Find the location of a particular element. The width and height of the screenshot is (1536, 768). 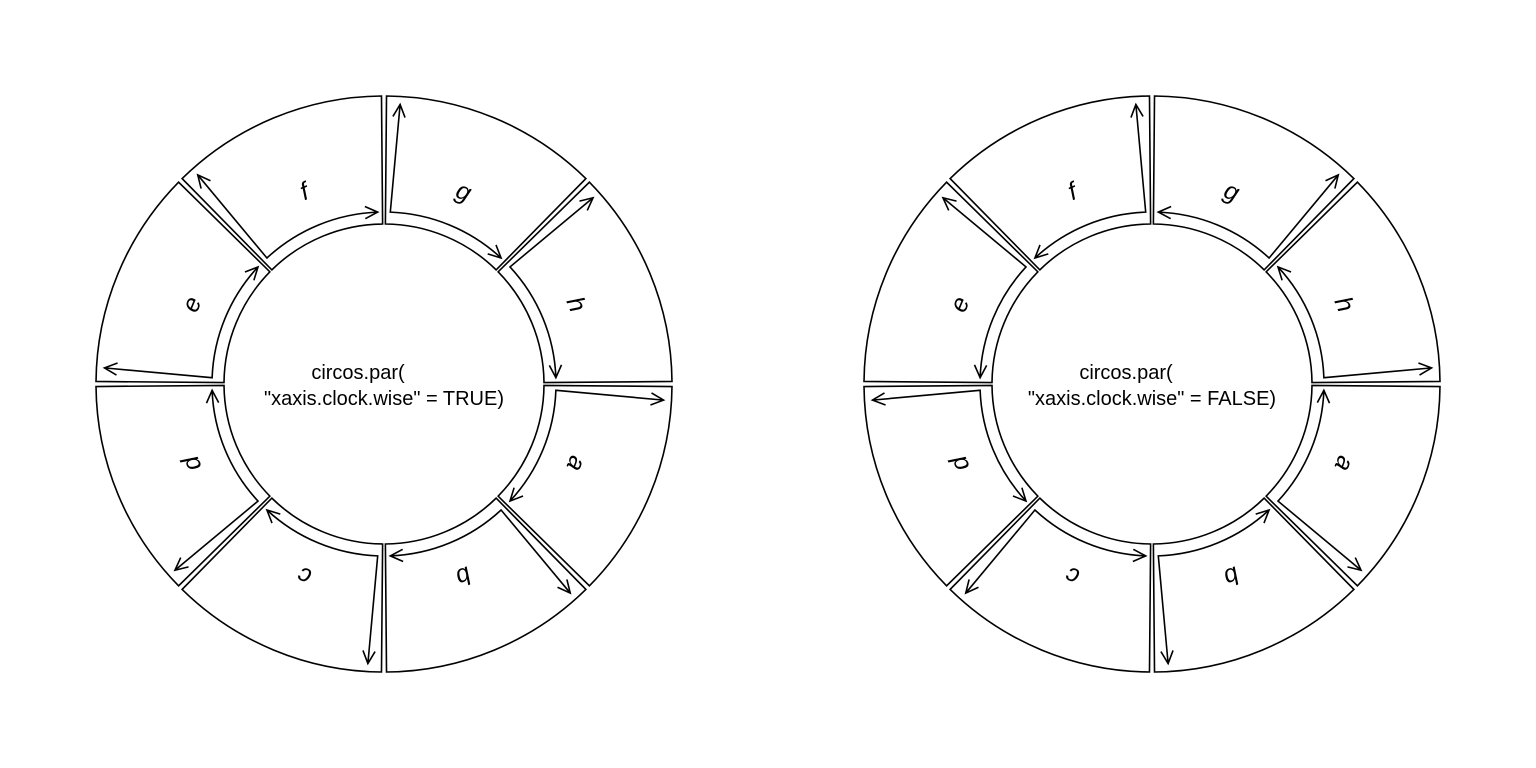

caption-line-2: "xaxis.clock.wise" = TRUE) is located at coordinates (384, 399).